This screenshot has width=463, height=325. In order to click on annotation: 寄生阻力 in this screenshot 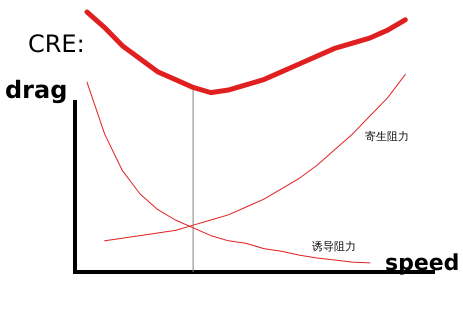, I will do `click(387, 136)`.